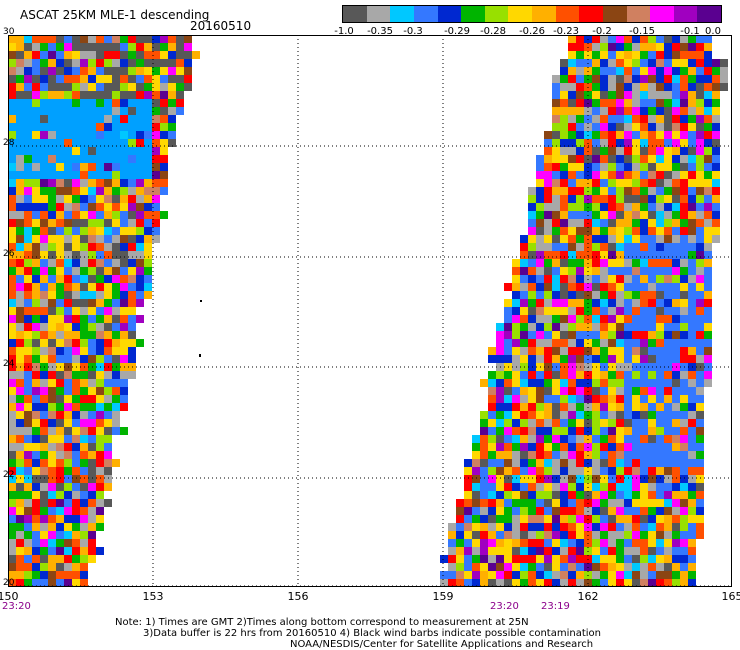 Image resolution: width=740 pixels, height=650 pixels. Describe the element at coordinates (602, 31) in the screenshot. I see `color-scale-tick-label: -0.2` at that location.